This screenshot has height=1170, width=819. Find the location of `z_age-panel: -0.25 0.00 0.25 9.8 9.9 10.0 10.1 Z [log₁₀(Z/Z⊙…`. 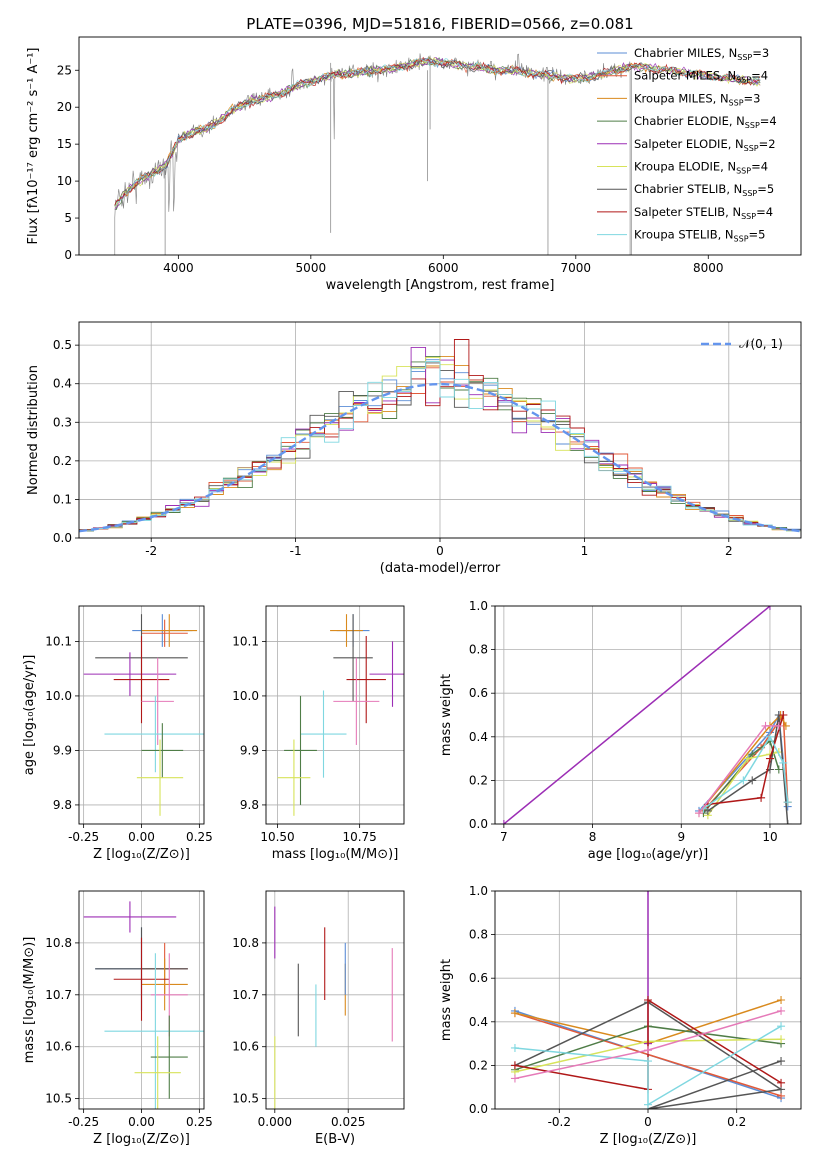

z_age-panel: -0.25 0.00 0.25 9.8 9.9 10.0 10.1 Z [log₁₀(Z/Z⊙… is located at coordinates (117, 733).